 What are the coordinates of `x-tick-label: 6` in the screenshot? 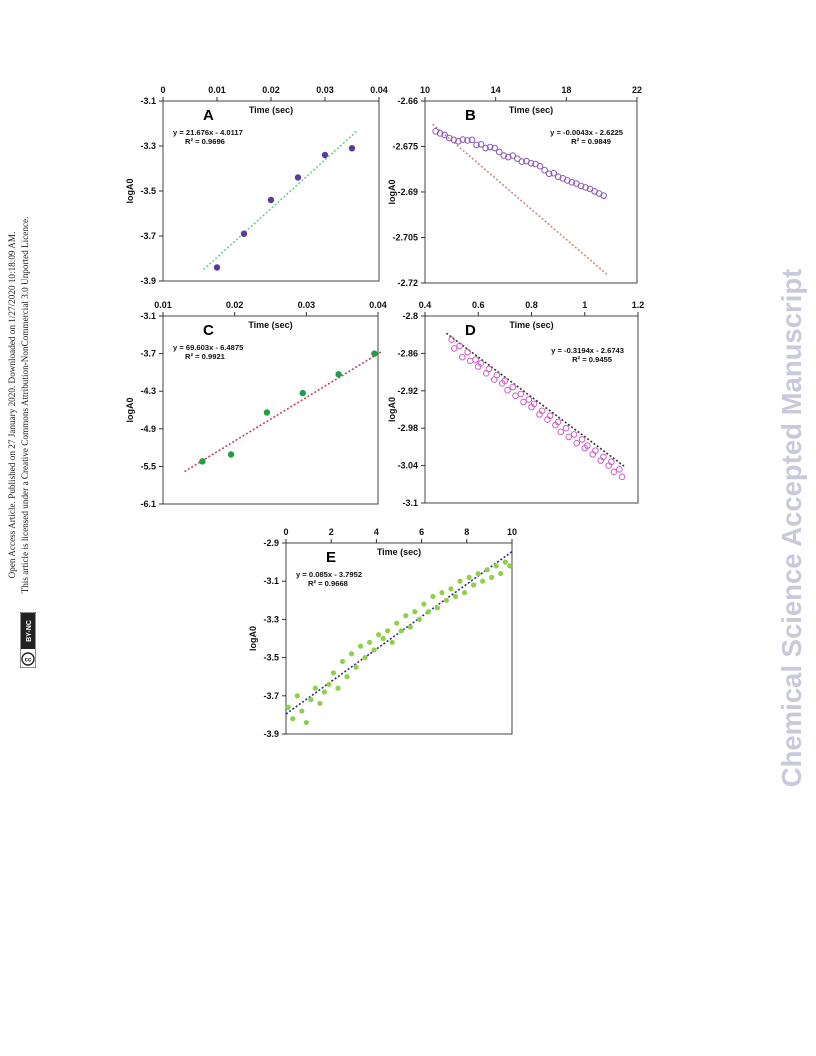 It's located at (421, 532).